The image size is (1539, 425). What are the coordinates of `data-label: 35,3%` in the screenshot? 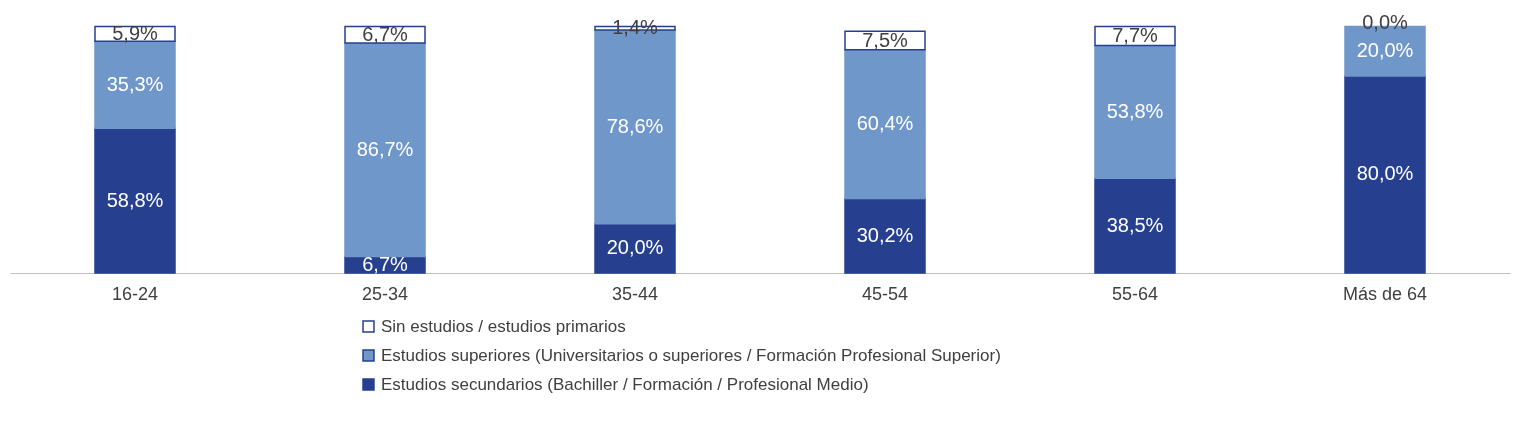 It's located at (135, 83).